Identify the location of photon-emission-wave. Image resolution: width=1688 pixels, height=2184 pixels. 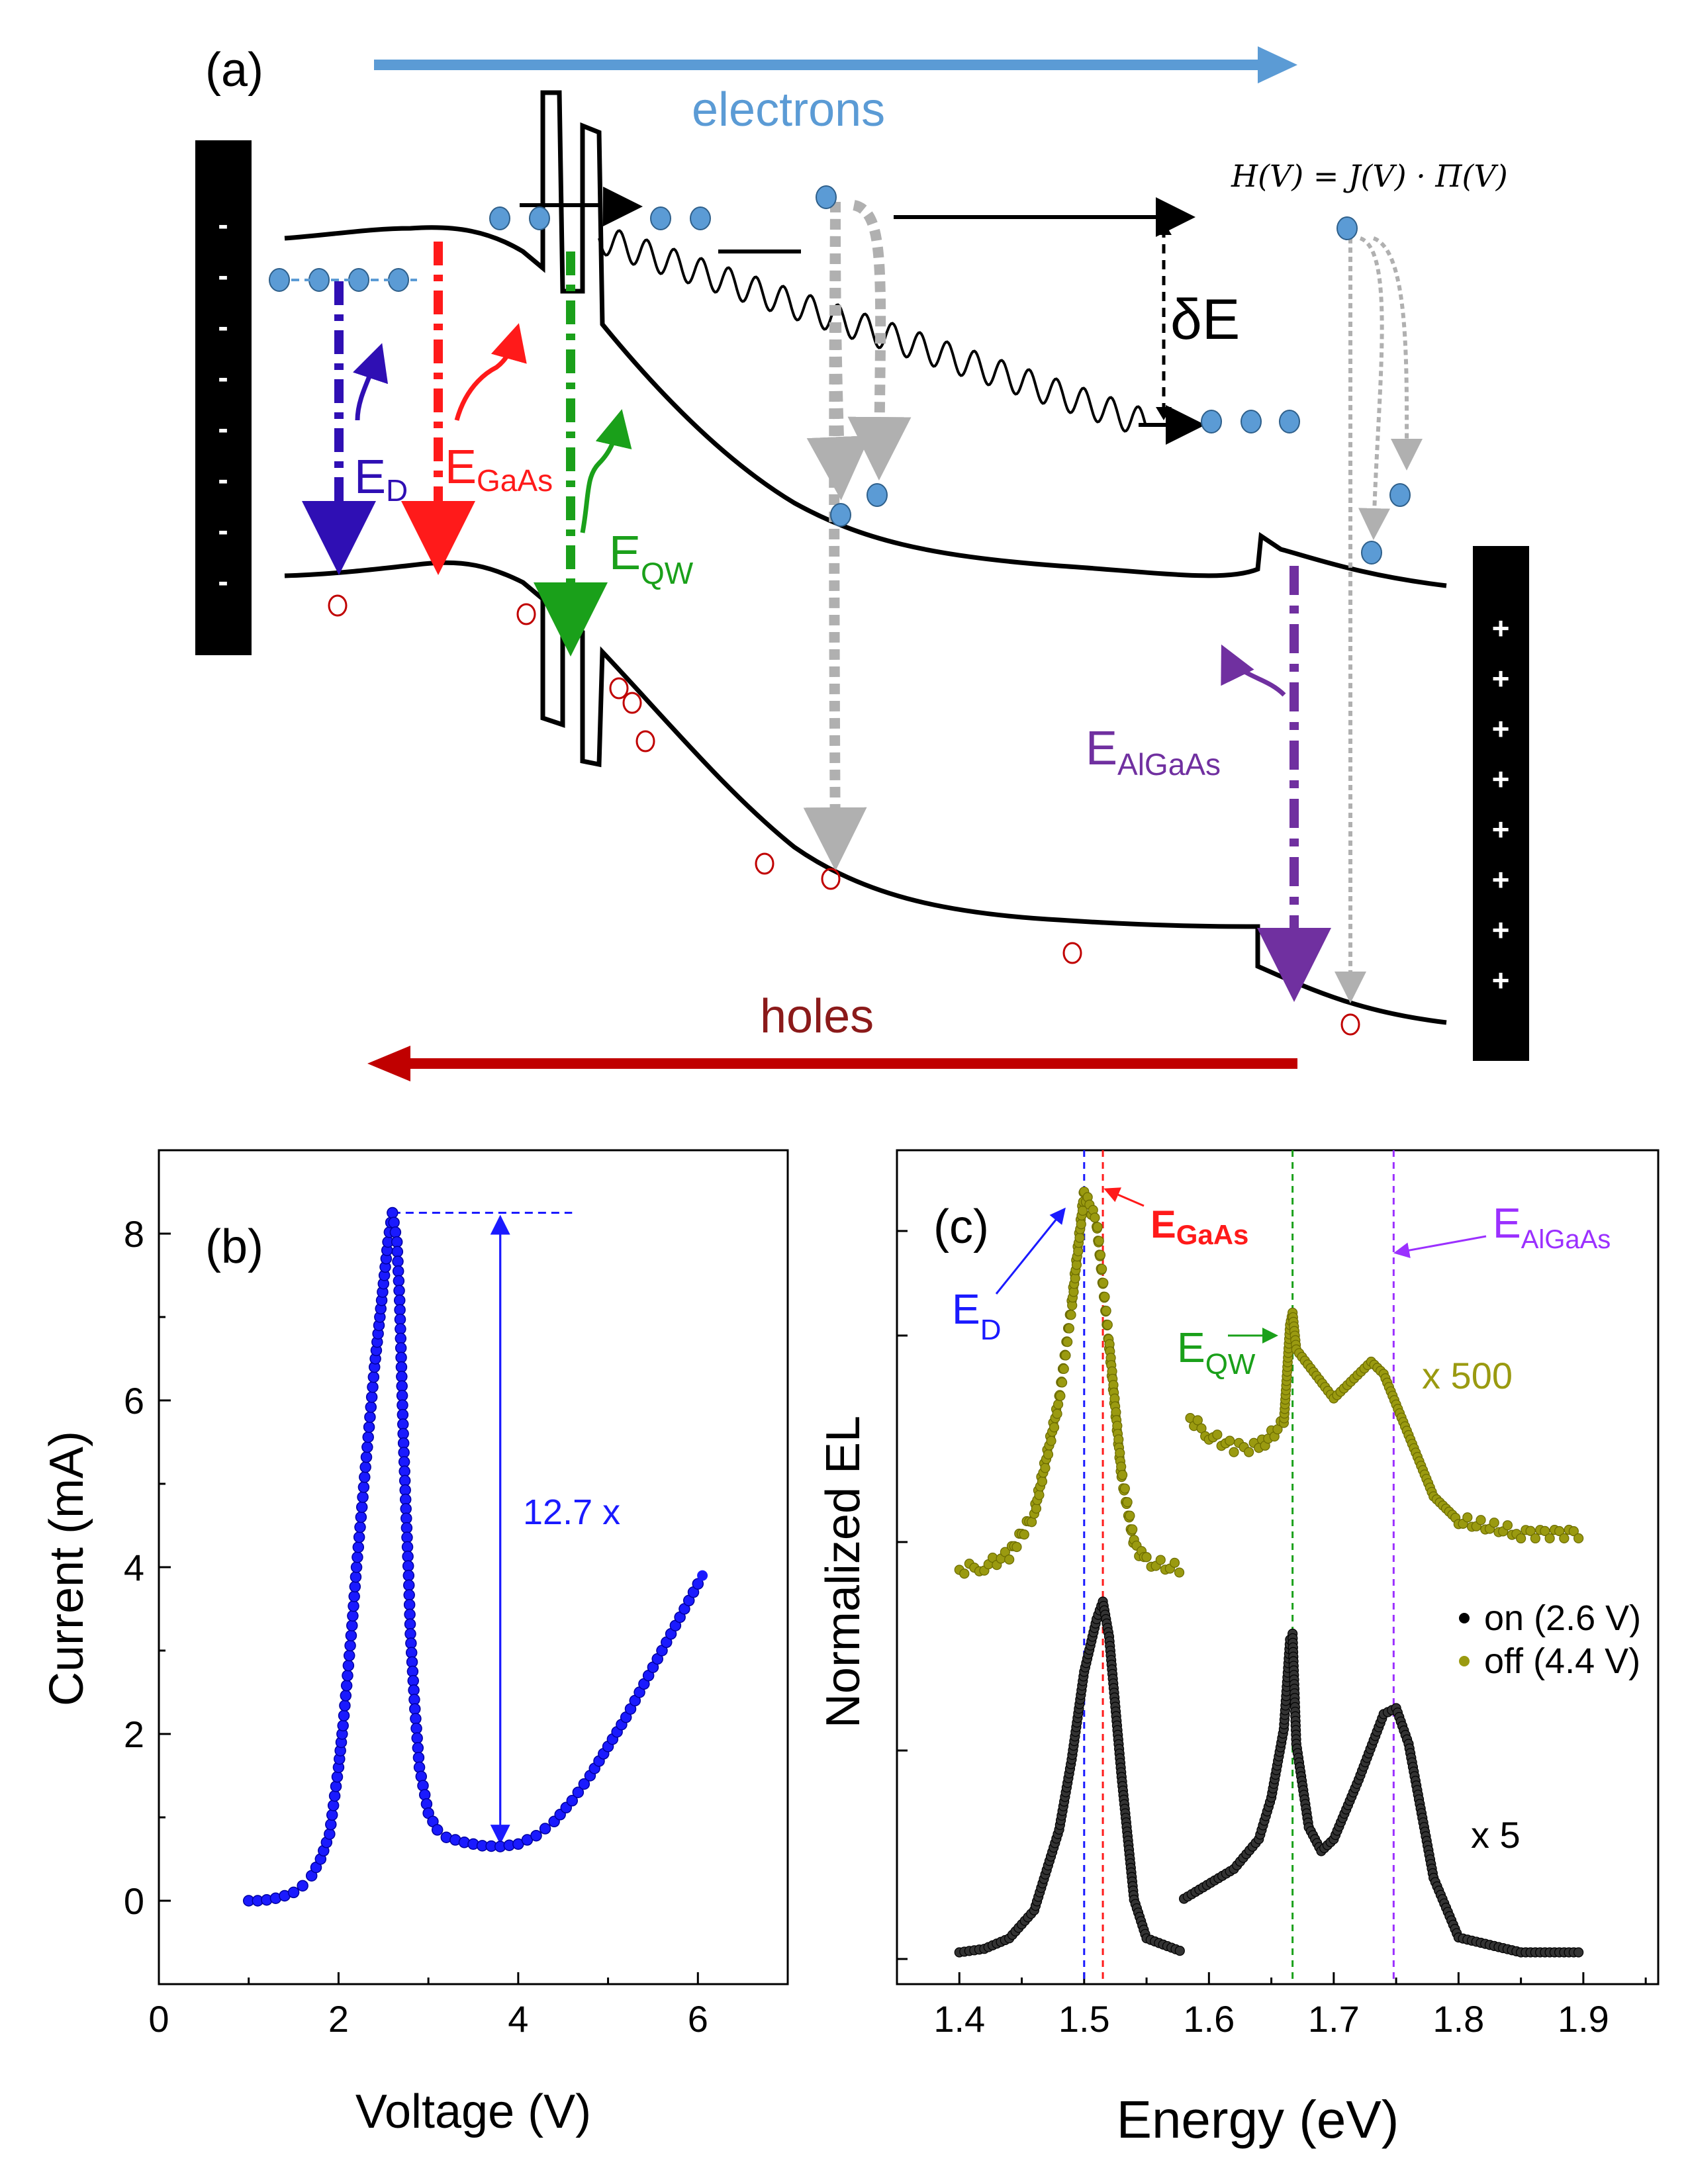
(872, 331).